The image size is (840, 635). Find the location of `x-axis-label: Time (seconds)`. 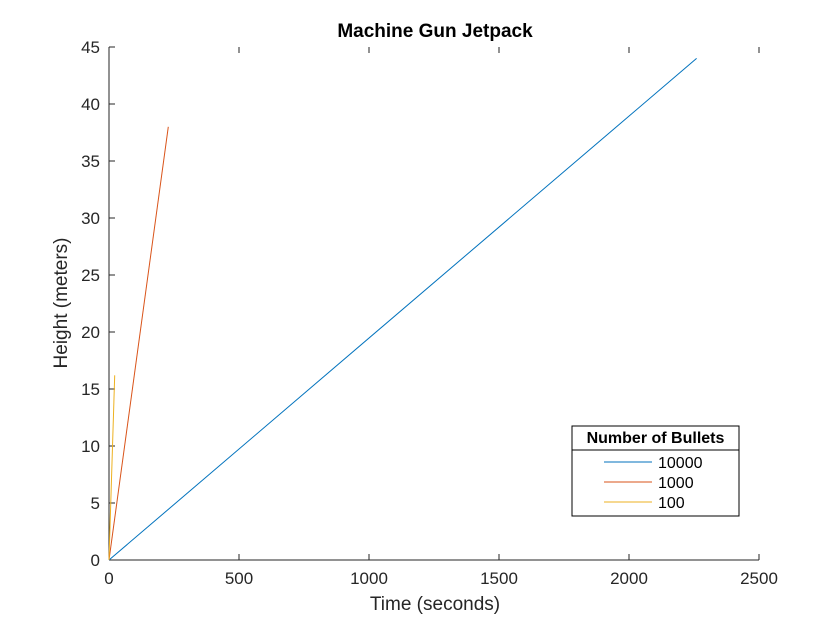

x-axis-label: Time (seconds) is located at coordinates (435, 604).